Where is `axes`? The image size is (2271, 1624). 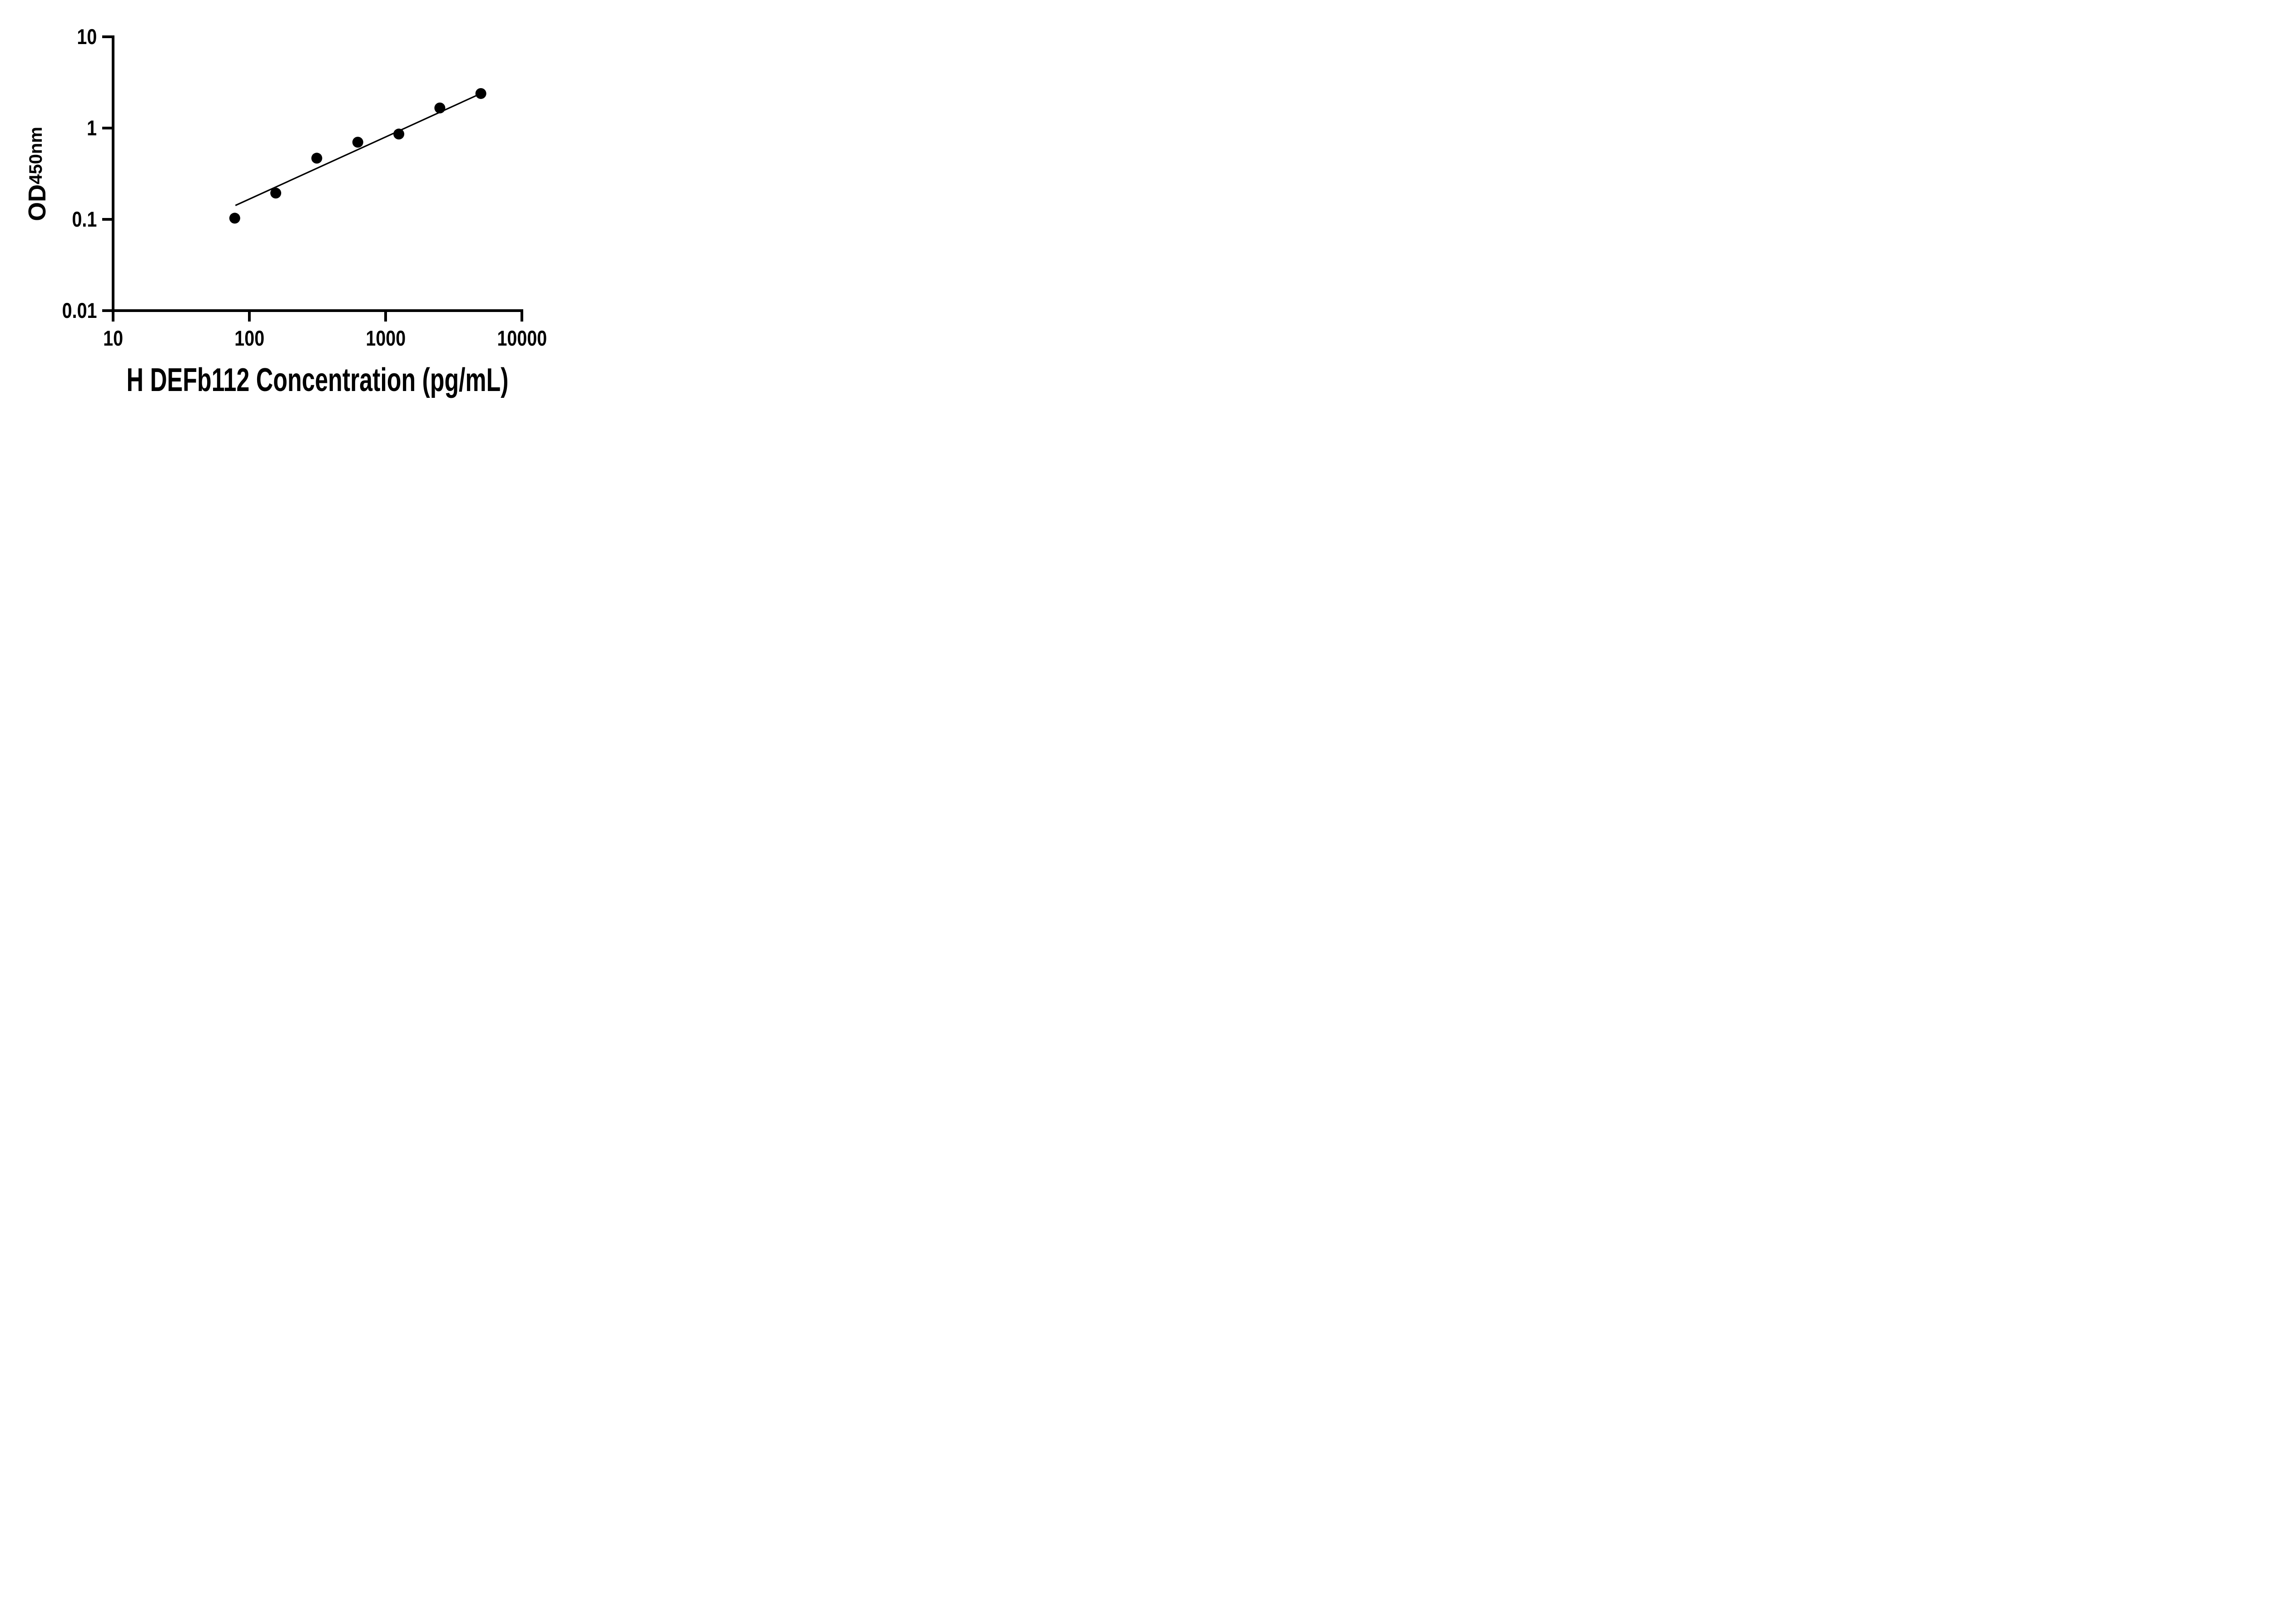
axes is located at coordinates (312, 178).